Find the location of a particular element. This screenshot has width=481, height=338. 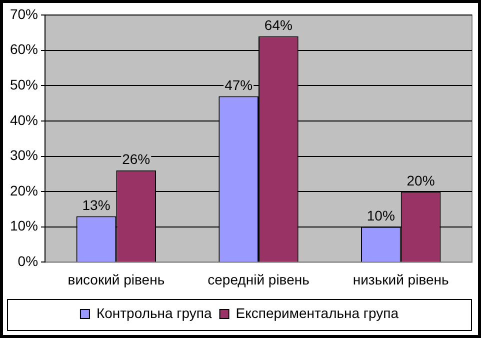

x-tick-label: низький рівень is located at coordinates (400, 279).